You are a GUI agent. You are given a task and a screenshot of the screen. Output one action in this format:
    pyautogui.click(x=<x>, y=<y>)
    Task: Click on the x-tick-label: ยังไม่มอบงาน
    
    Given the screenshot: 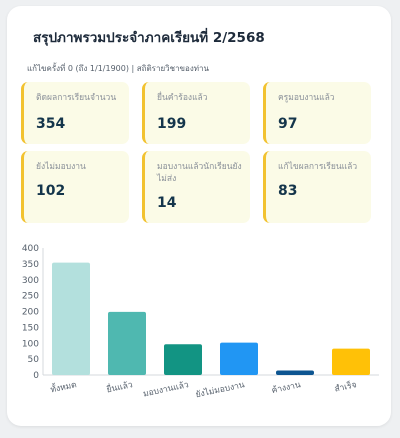 What is the action you would take?
    pyautogui.click(x=220, y=389)
    